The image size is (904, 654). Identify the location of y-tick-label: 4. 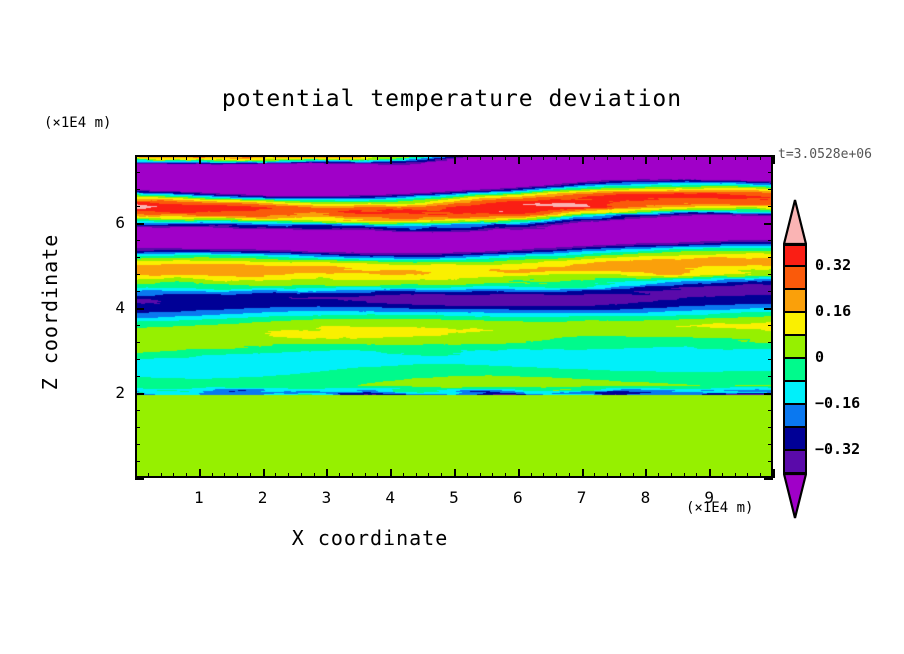
(120, 307).